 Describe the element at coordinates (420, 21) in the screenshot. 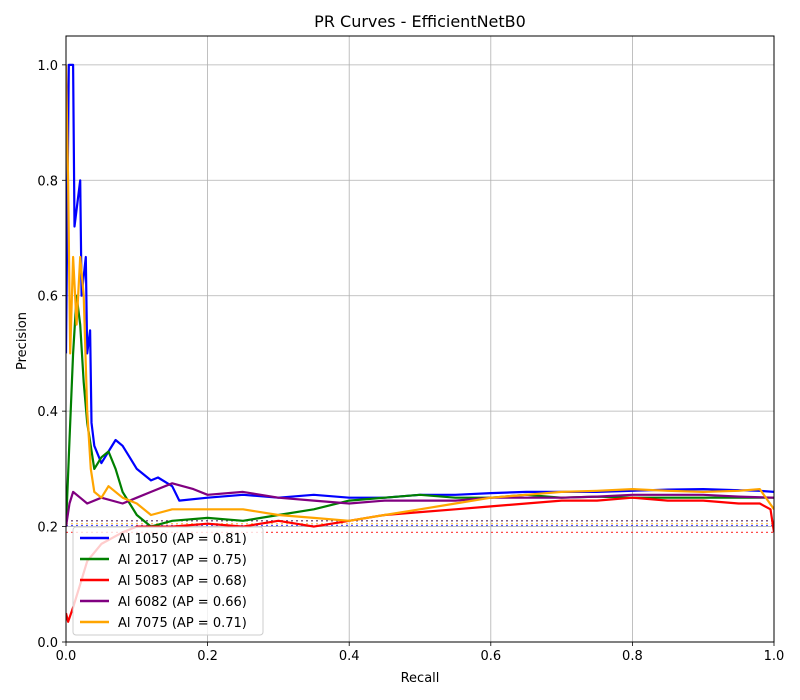

I see `chart-title: PR Curves - EfficientNetB0` at that location.